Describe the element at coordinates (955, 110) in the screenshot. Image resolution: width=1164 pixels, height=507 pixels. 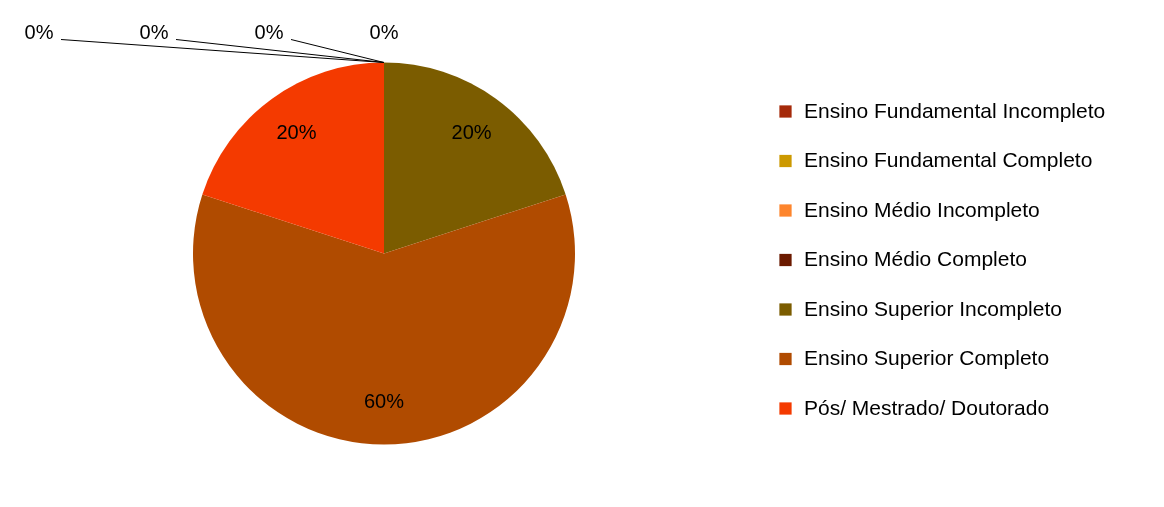
I see `legend-label: Ensino Fundamental Incompleto` at that location.